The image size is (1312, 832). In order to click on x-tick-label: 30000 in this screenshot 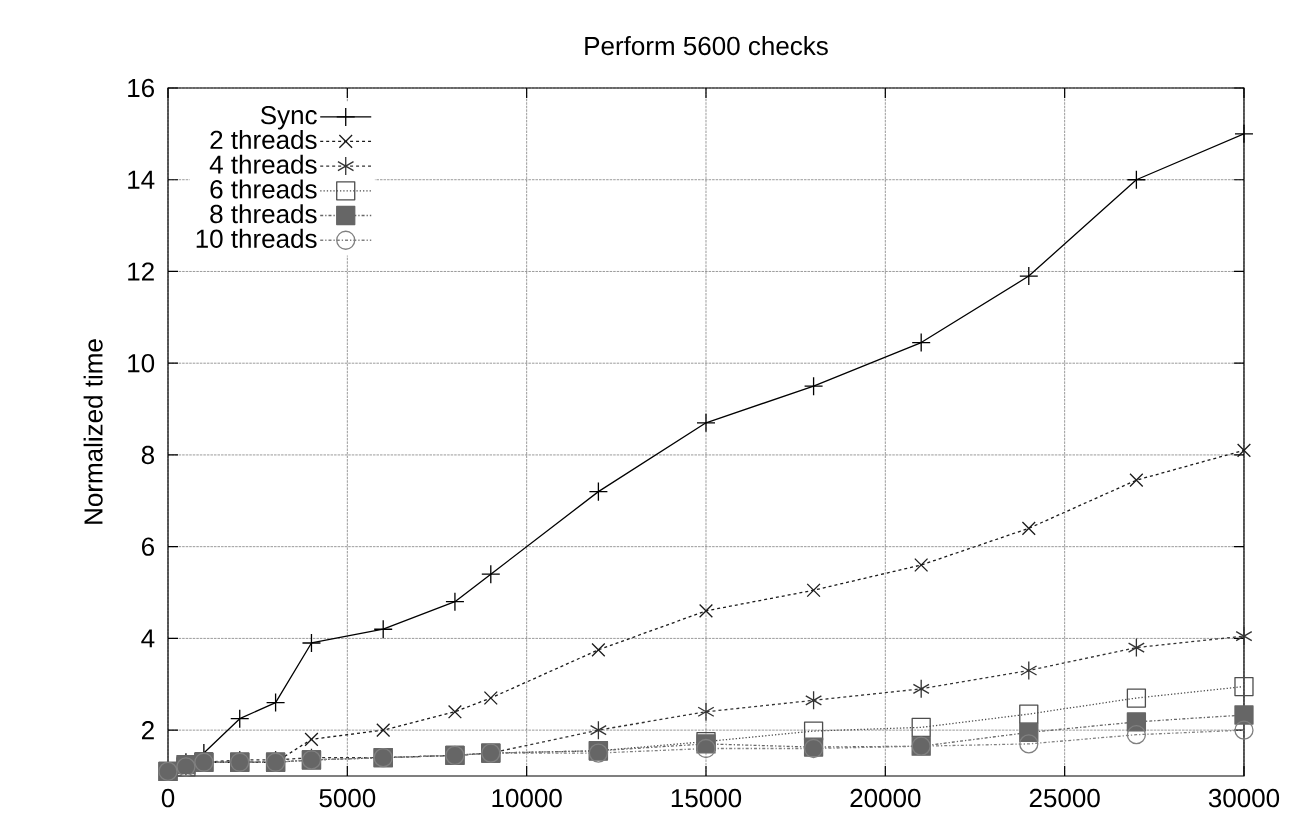, I will do `click(1244, 798)`.